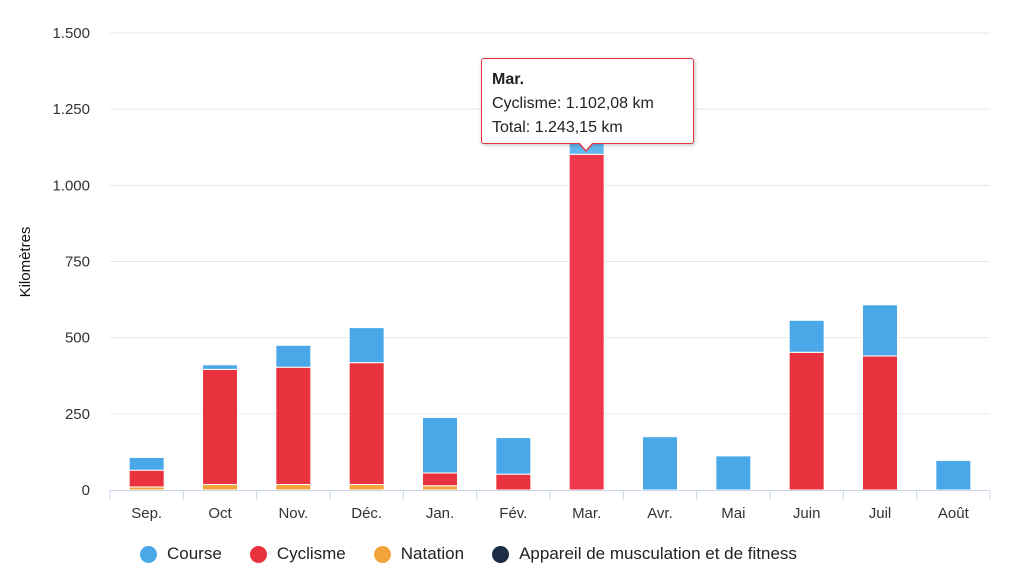  I want to click on x-tick-label: Sep., so click(146, 513).